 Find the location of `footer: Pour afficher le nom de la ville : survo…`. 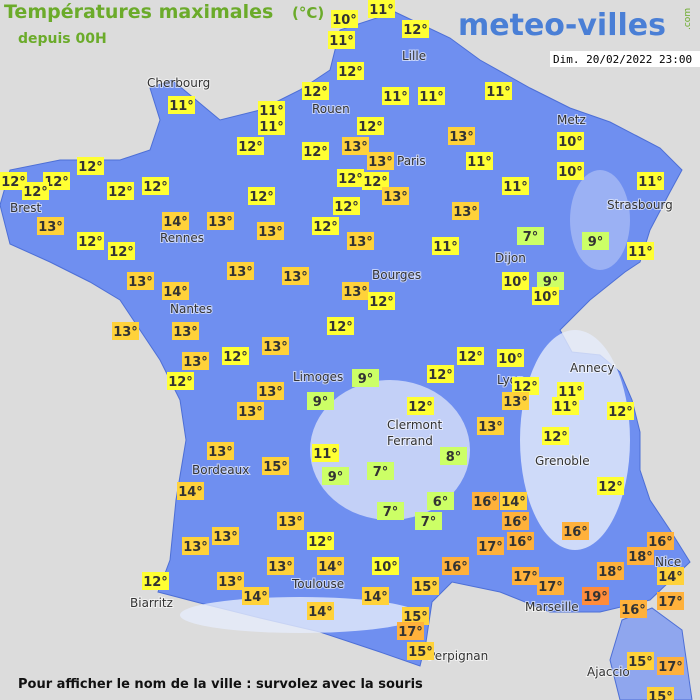

footer: Pour afficher le nom de la ville : survo… is located at coordinates (220, 684).